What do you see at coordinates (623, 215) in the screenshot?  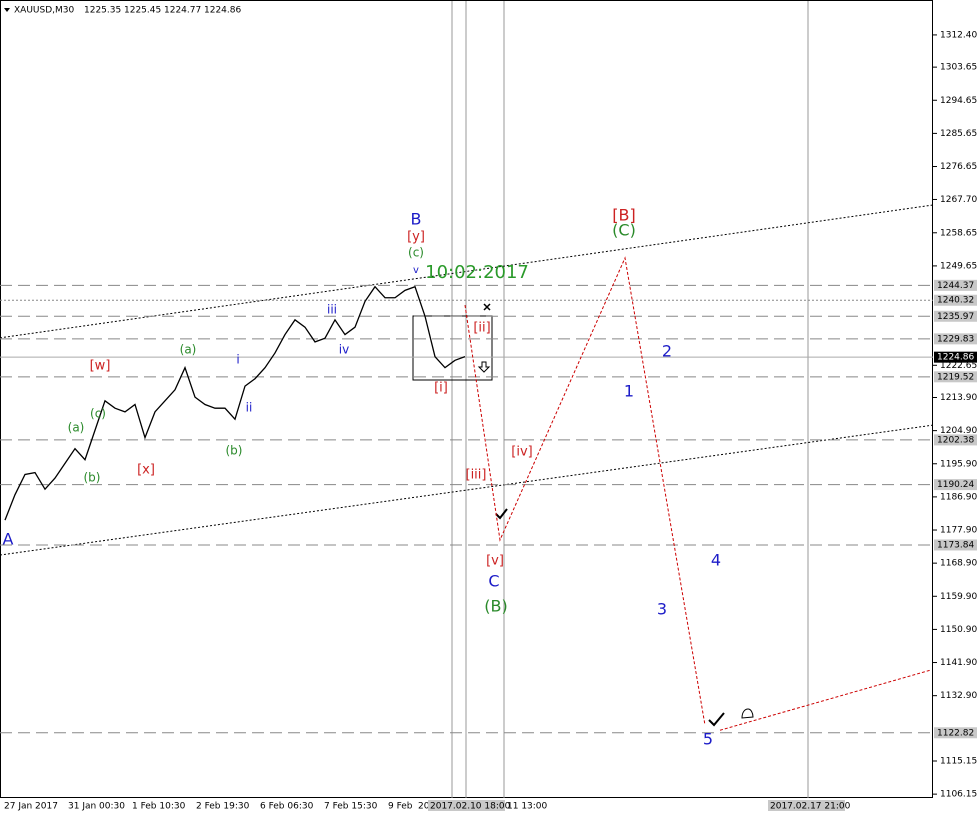 I see `wave-label: [B]` at bounding box center [623, 215].